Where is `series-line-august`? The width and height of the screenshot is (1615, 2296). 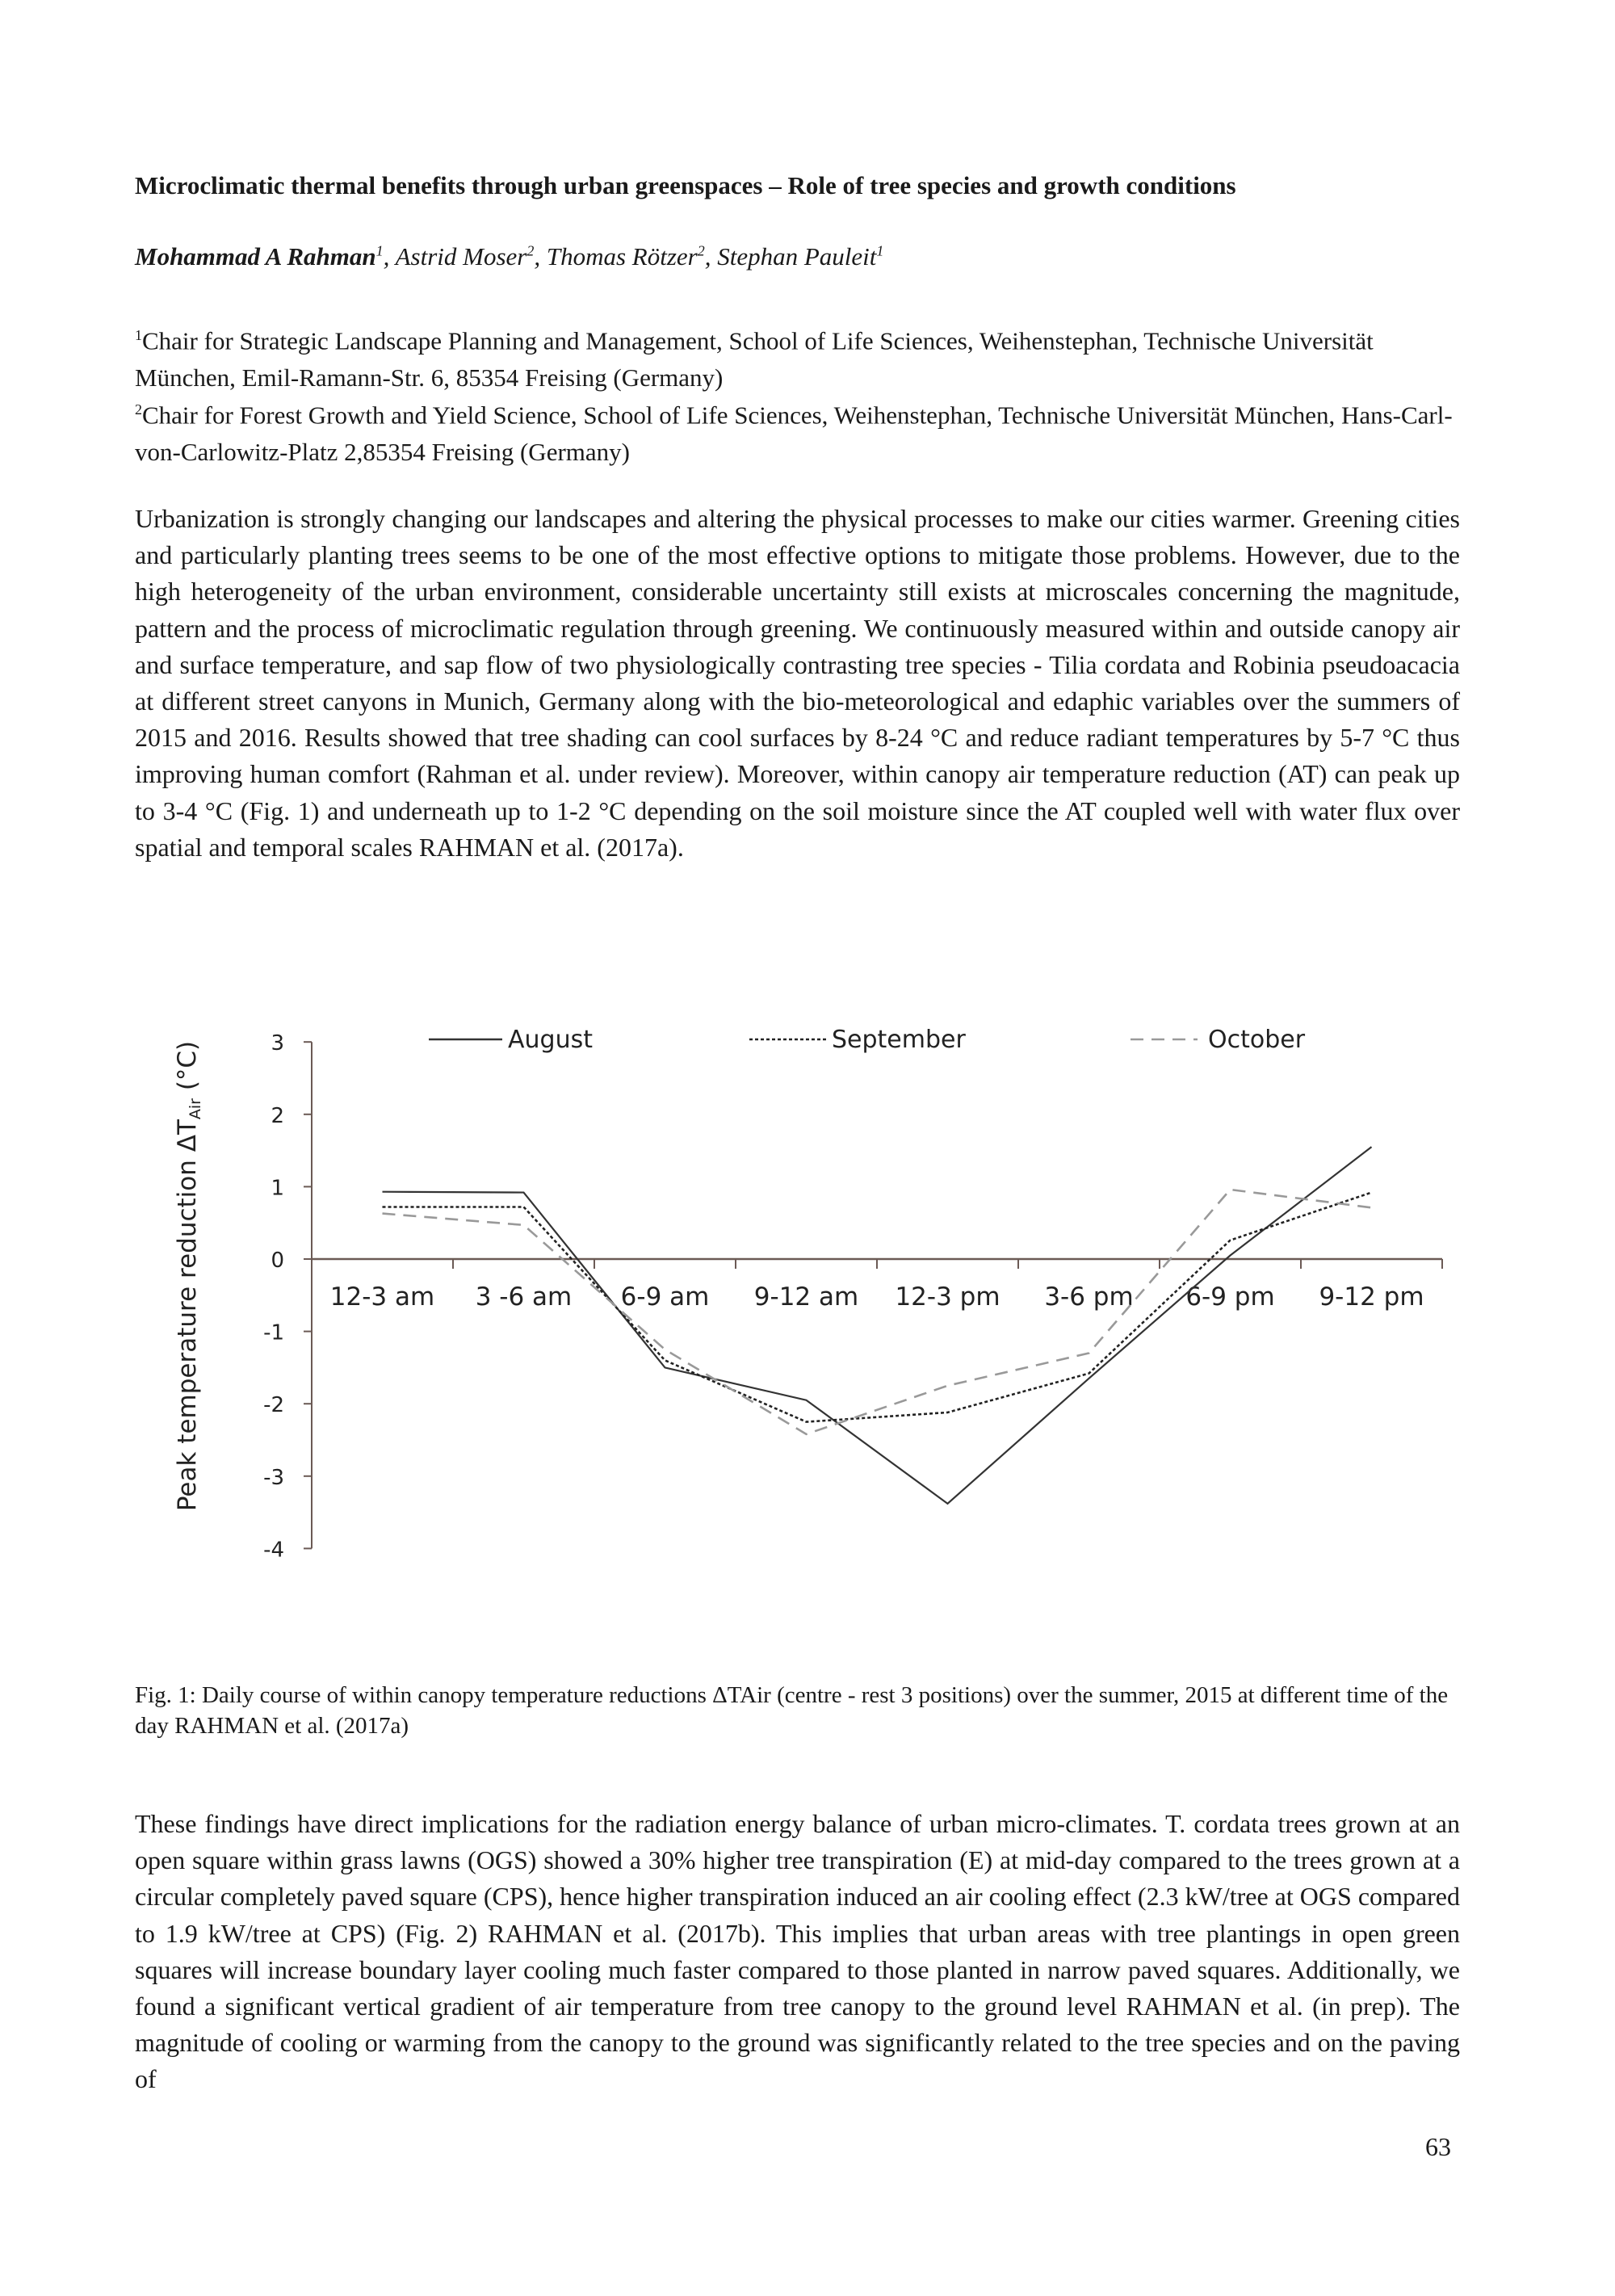 series-line-august is located at coordinates (878, 1325).